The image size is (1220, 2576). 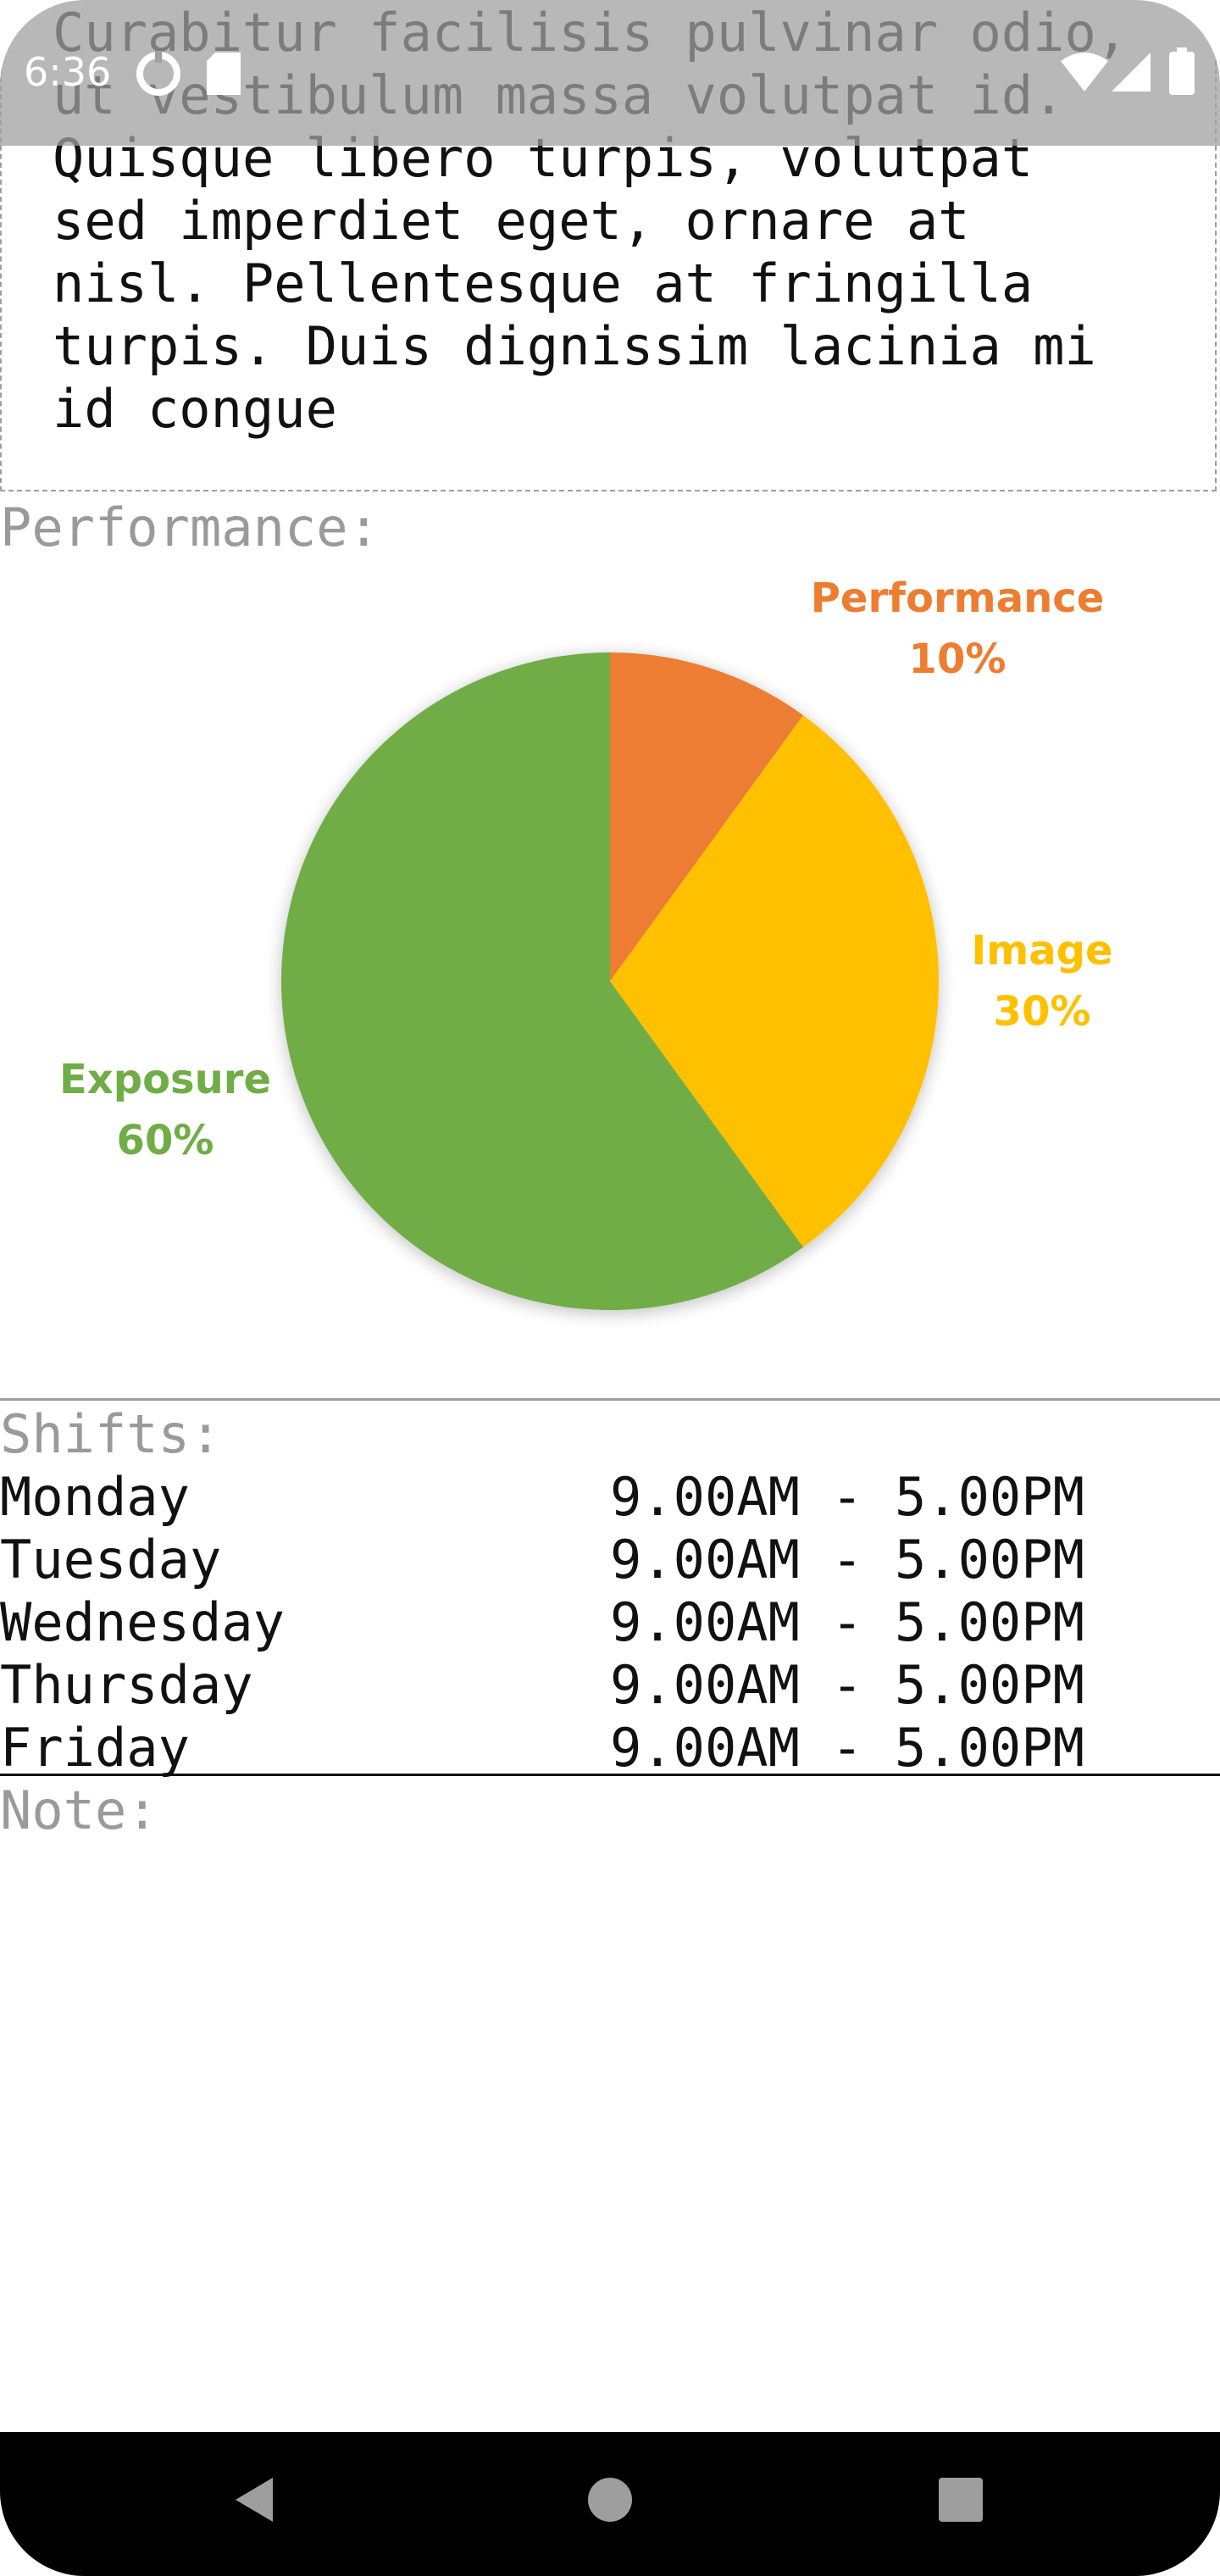 What do you see at coordinates (111, 1434) in the screenshot?
I see `shifts-label: Shifts:` at bounding box center [111, 1434].